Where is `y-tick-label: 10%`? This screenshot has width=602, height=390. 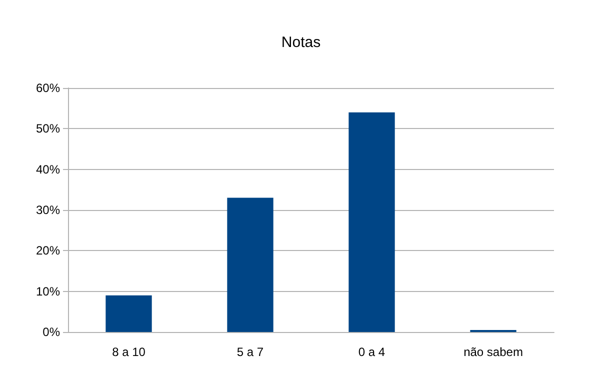
y-tick-label: 10% is located at coordinates (48, 291).